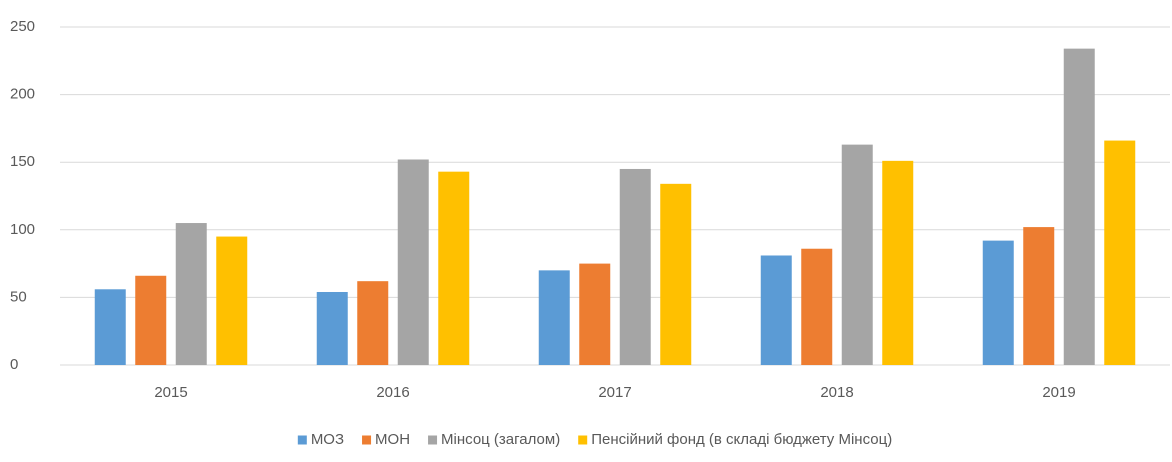 The height and width of the screenshot is (462, 1172). What do you see at coordinates (22, 161) in the screenshot?
I see `y-tick-label: 150` at bounding box center [22, 161].